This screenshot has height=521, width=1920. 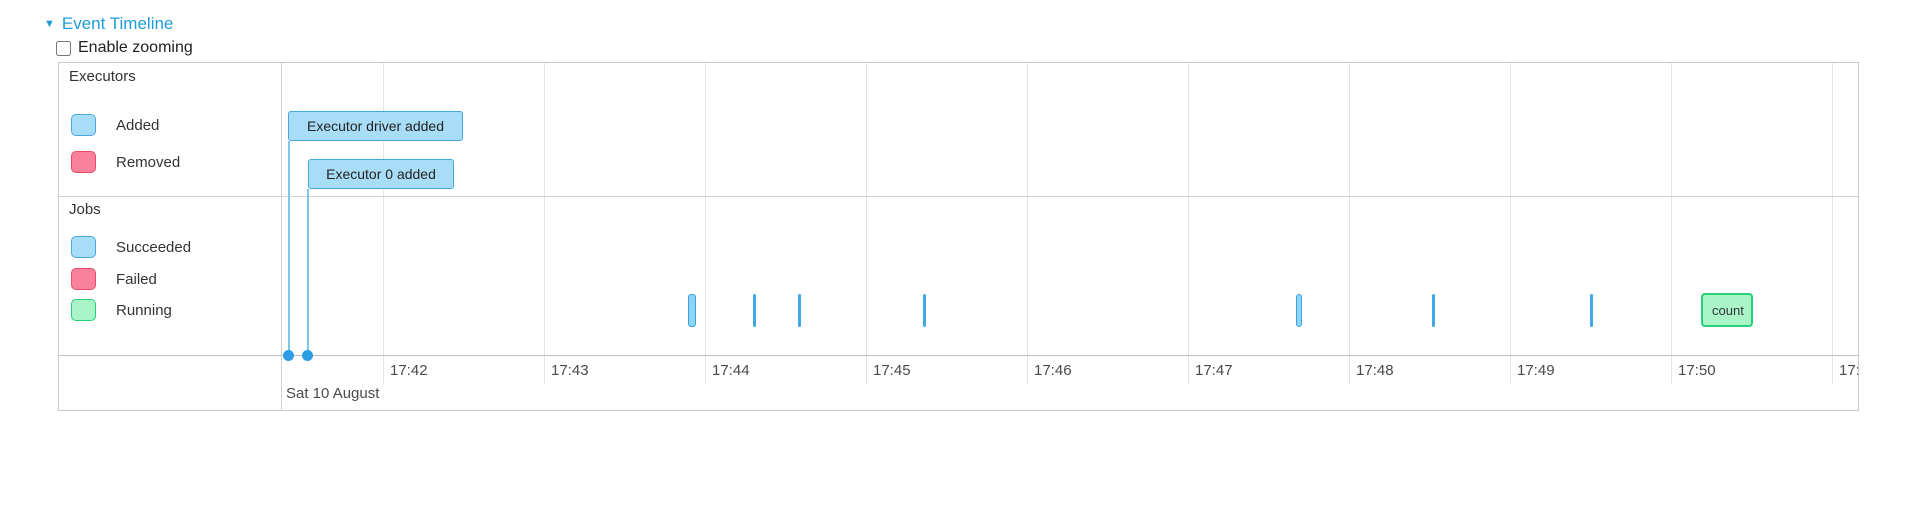 I want to click on legend-label-failed: Failed, so click(x=136, y=279).